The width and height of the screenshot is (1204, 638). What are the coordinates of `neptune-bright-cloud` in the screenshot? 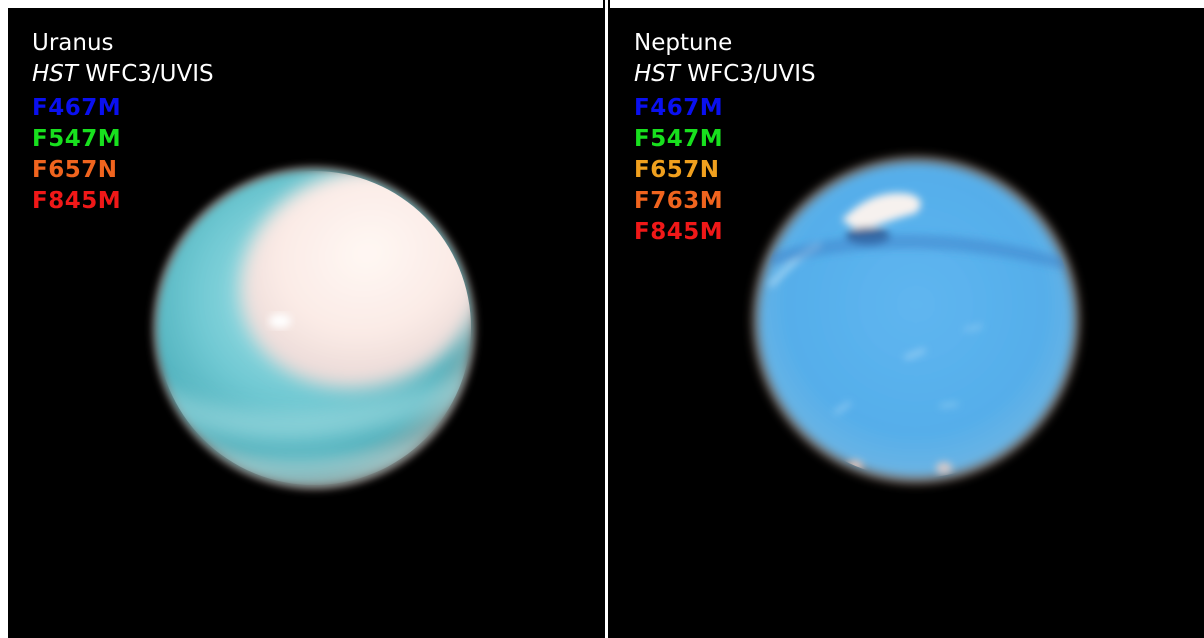 It's located at (881, 212).